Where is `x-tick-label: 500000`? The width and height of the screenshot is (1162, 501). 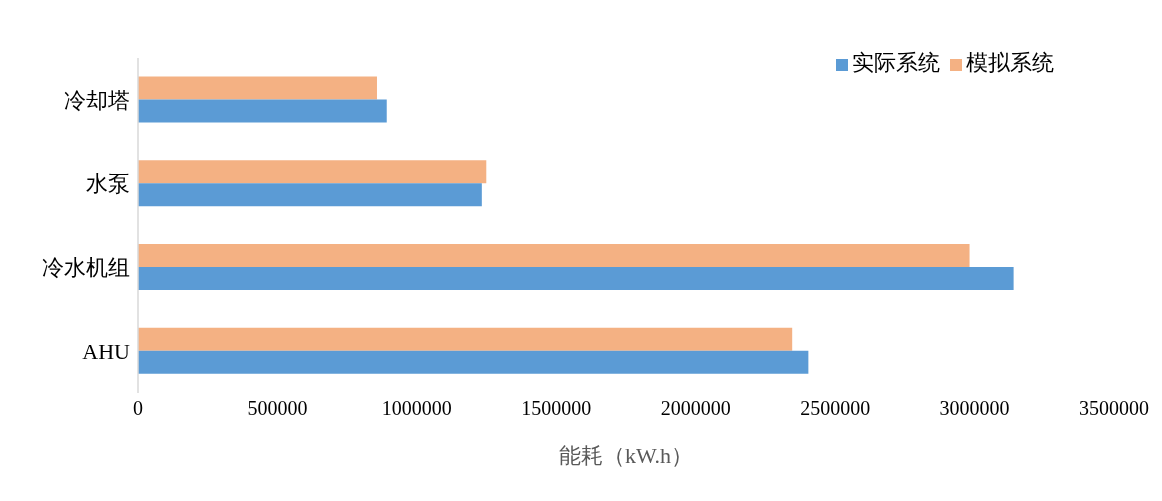
x-tick-label: 500000 is located at coordinates (277, 408).